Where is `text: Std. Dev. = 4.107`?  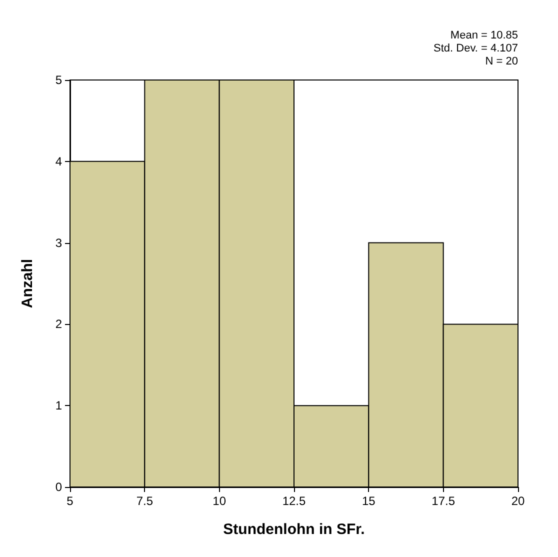
text: Std. Dev. = 4.107 is located at coordinates (476, 48).